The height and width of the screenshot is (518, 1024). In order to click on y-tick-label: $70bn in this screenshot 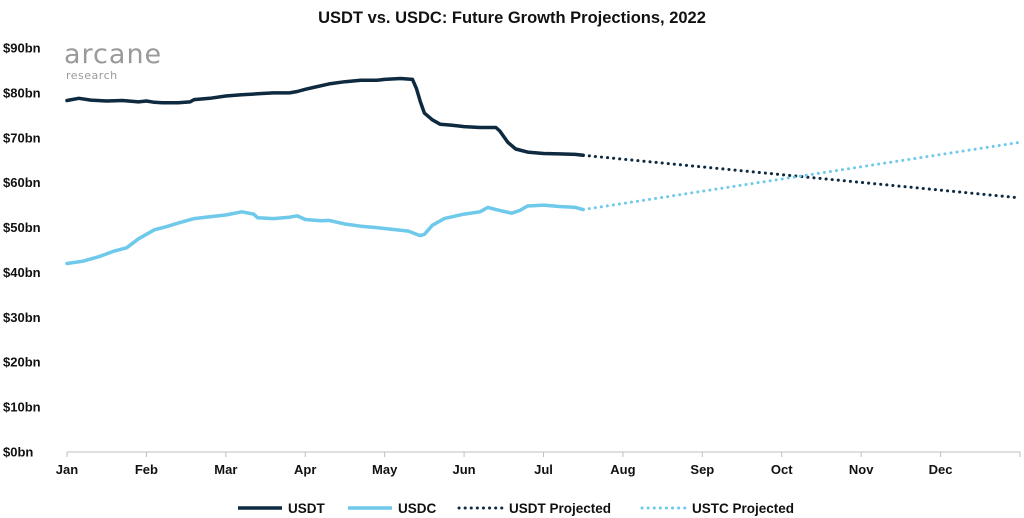, I will do `click(22, 137)`.